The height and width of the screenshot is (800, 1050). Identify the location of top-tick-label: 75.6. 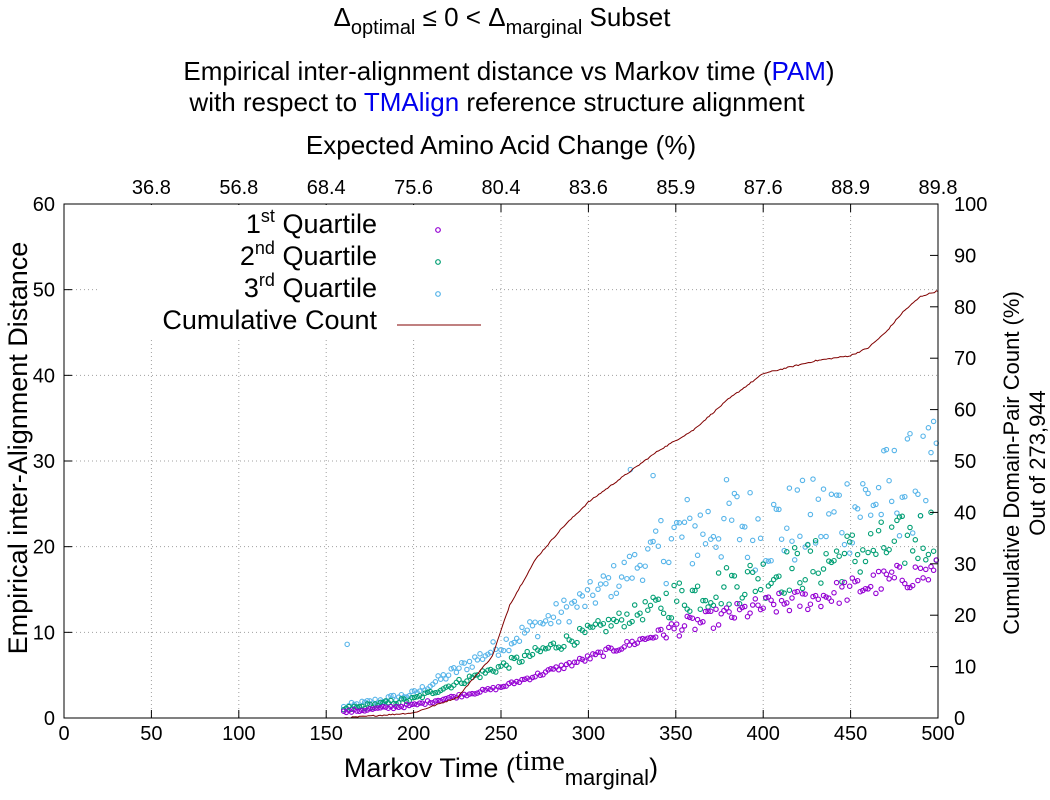
(413, 188).